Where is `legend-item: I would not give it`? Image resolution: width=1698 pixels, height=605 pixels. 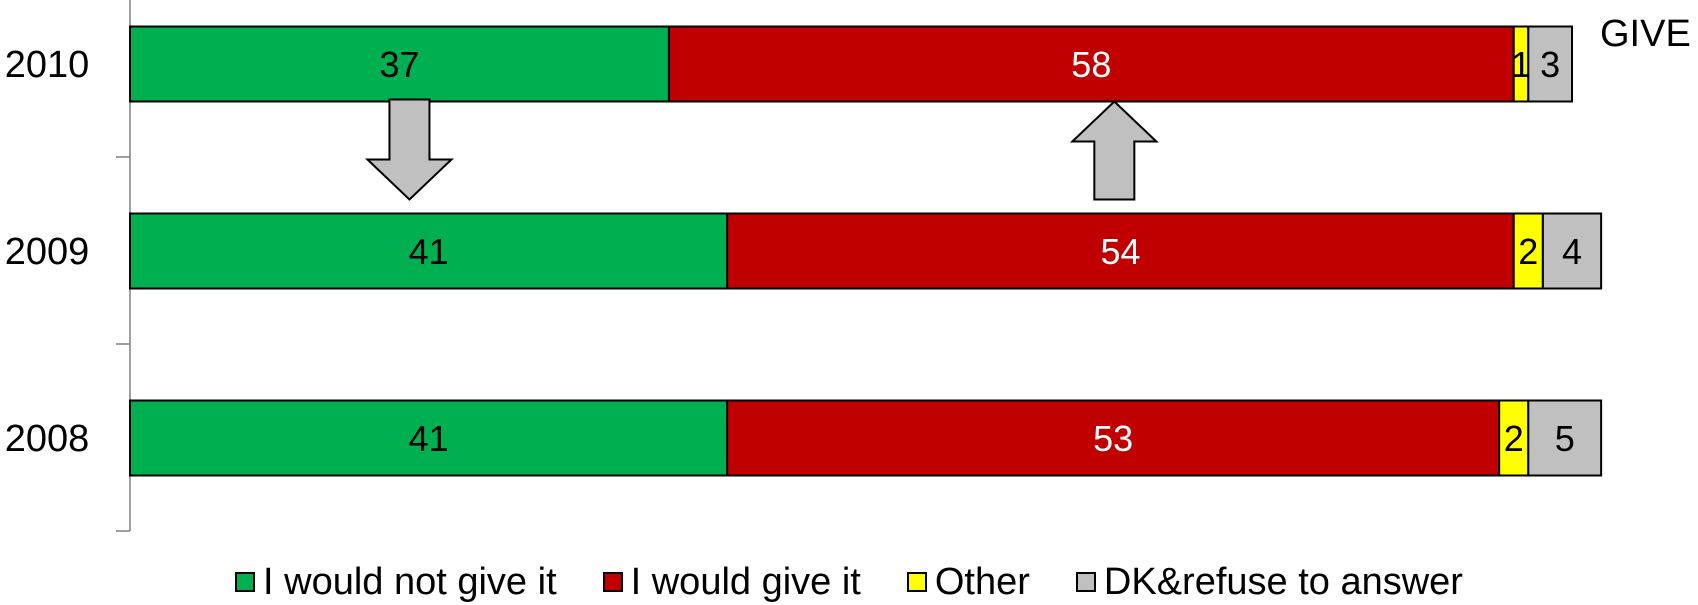 legend-item: I would not give it is located at coordinates (396, 582).